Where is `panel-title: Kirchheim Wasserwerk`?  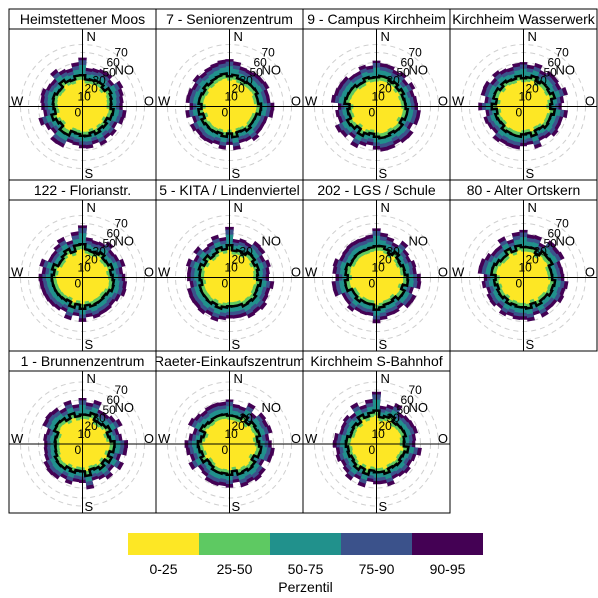 panel-title: Kirchheim Wasserwerk is located at coordinates (524, 19).